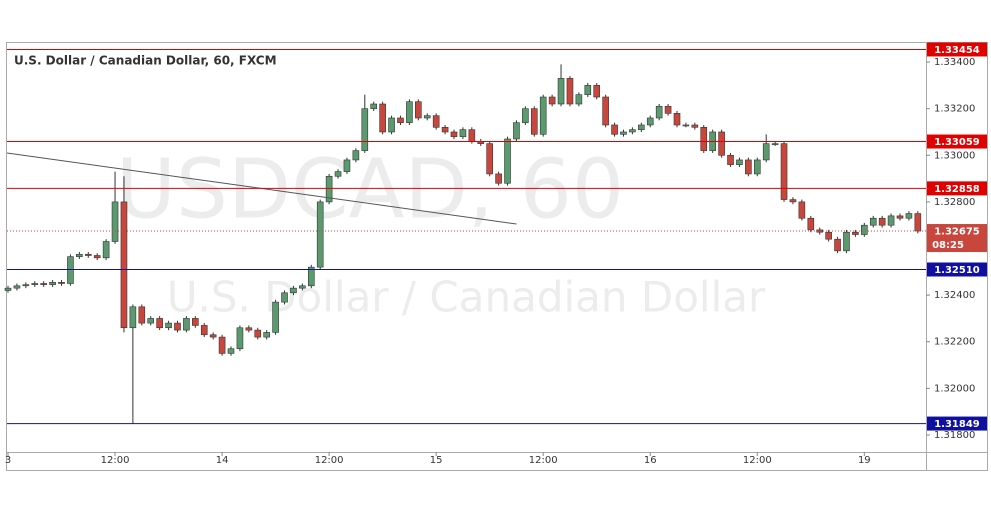 The image size is (991, 507). I want to click on x-tick-label: 3, so click(8, 460).